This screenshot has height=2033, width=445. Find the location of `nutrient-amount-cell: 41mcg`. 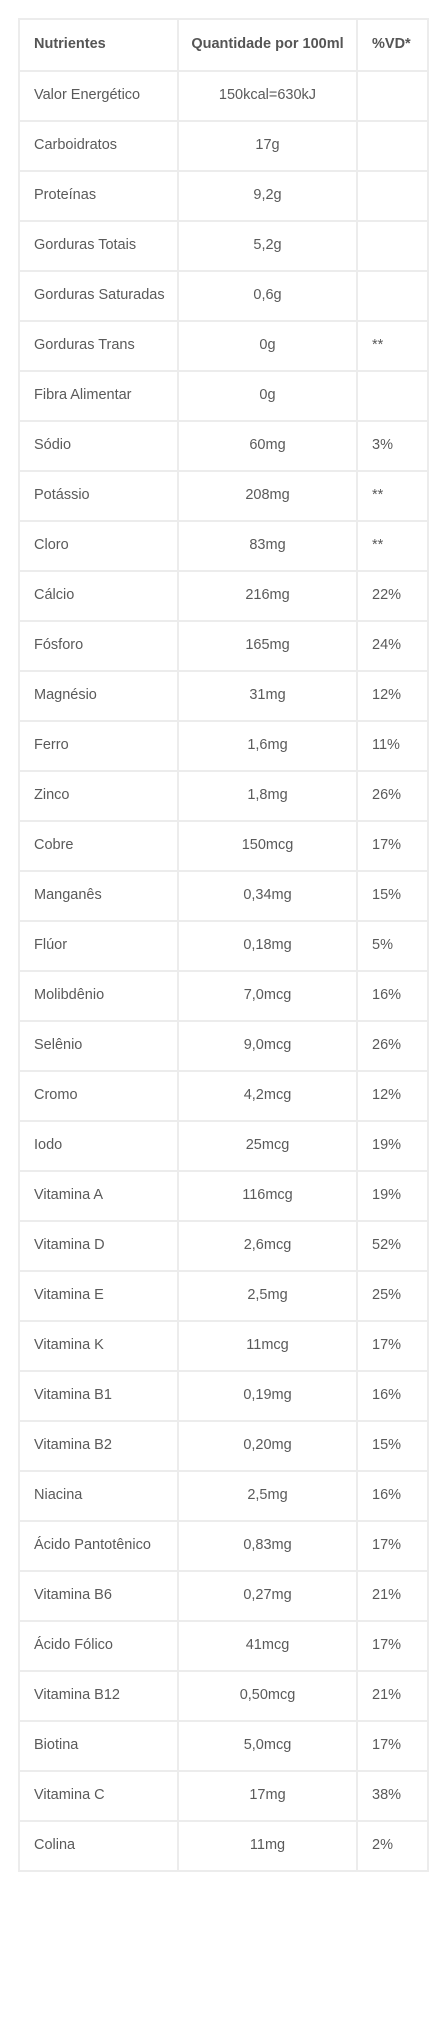

nutrient-amount-cell: 41mcg is located at coordinates (267, 1646).